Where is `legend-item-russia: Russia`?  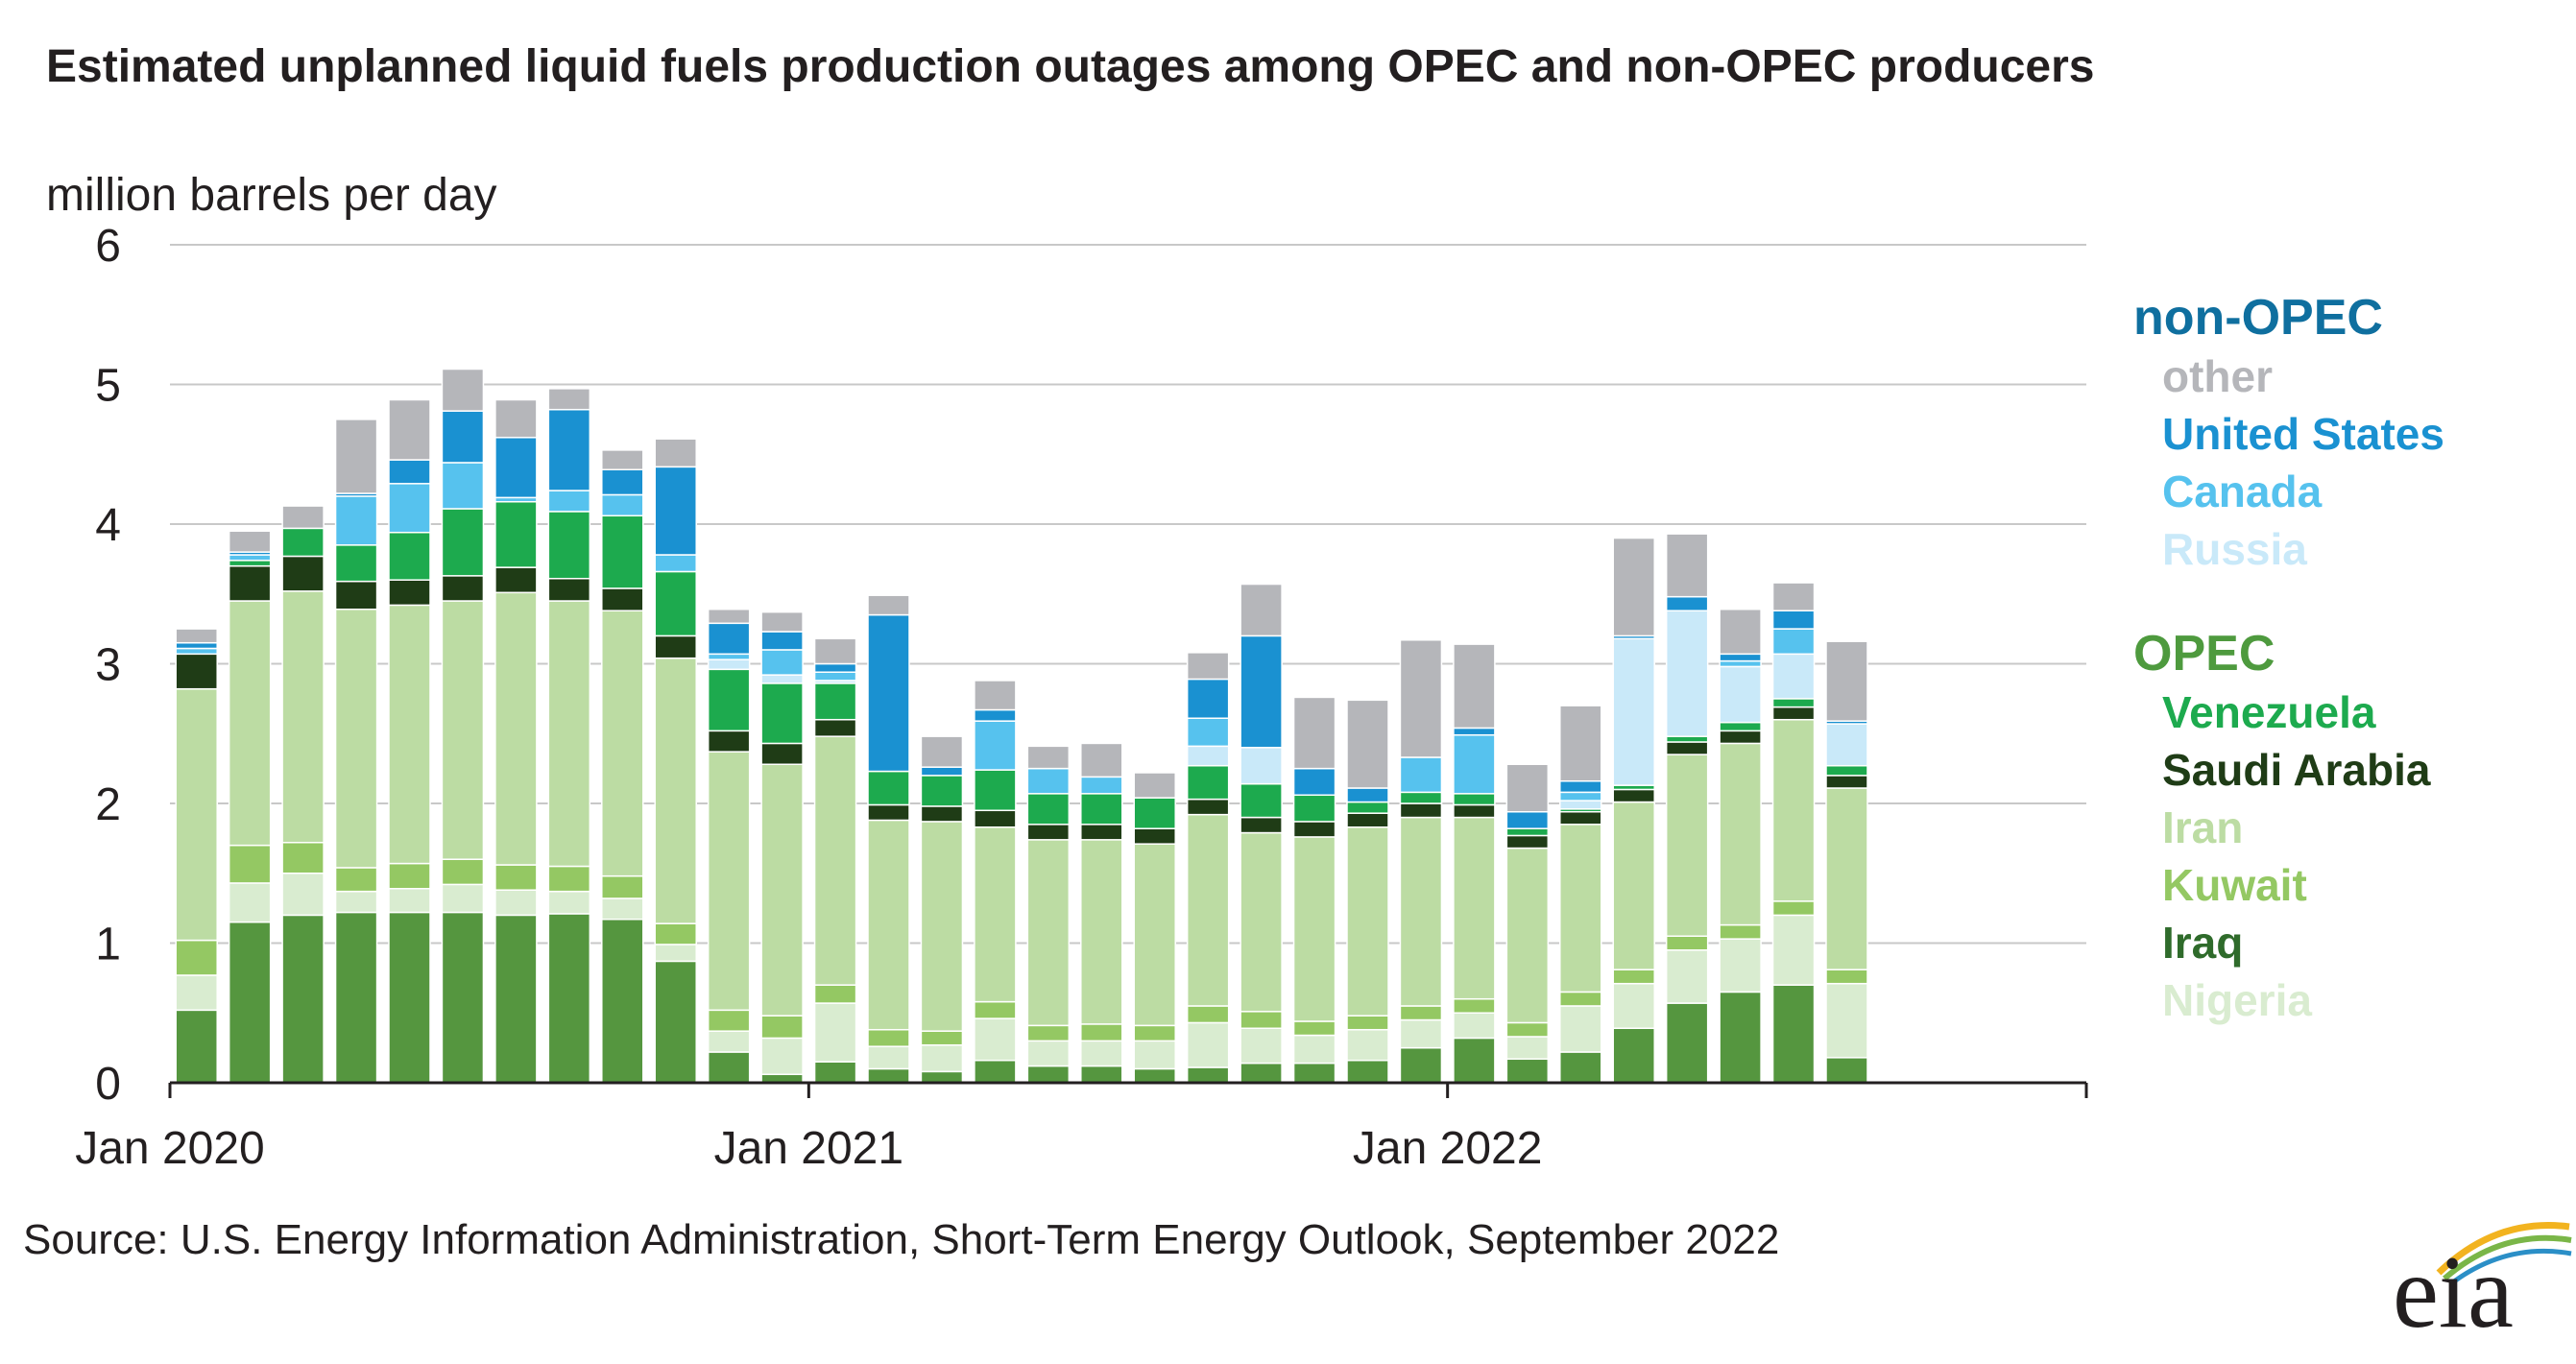 legend-item-russia: Russia is located at coordinates (2234, 549).